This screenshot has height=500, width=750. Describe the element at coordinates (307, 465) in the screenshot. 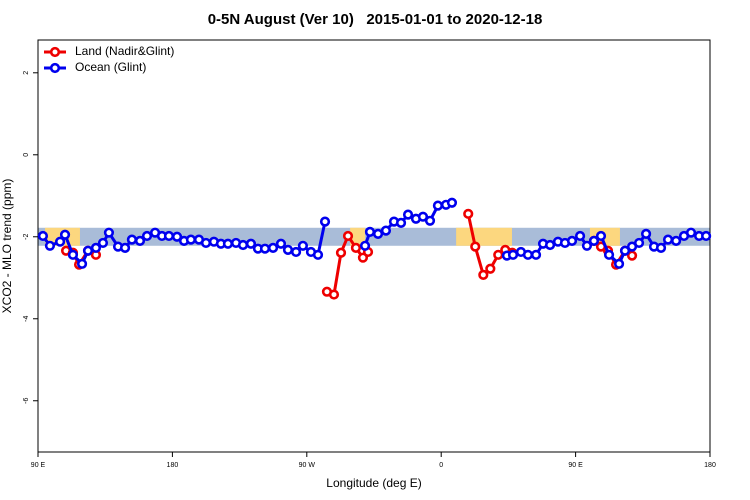

I see `x-tick-label: 90 W` at that location.